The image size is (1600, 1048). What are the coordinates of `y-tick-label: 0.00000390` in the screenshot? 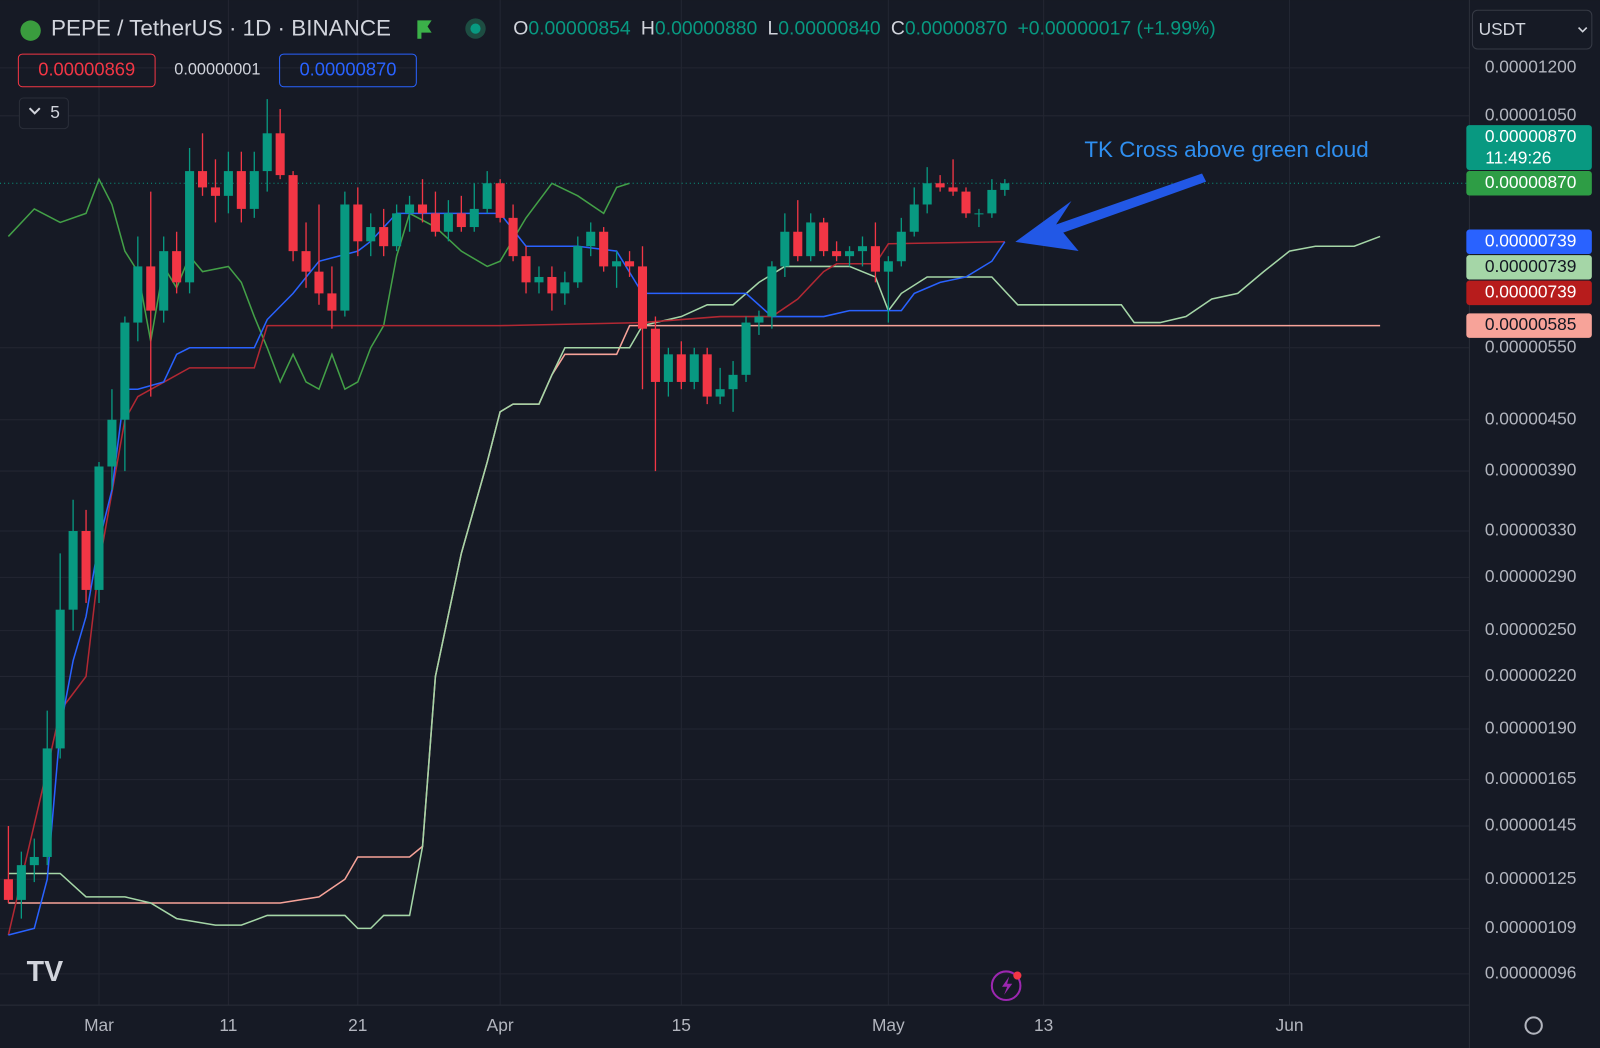 It's located at (1531, 470).